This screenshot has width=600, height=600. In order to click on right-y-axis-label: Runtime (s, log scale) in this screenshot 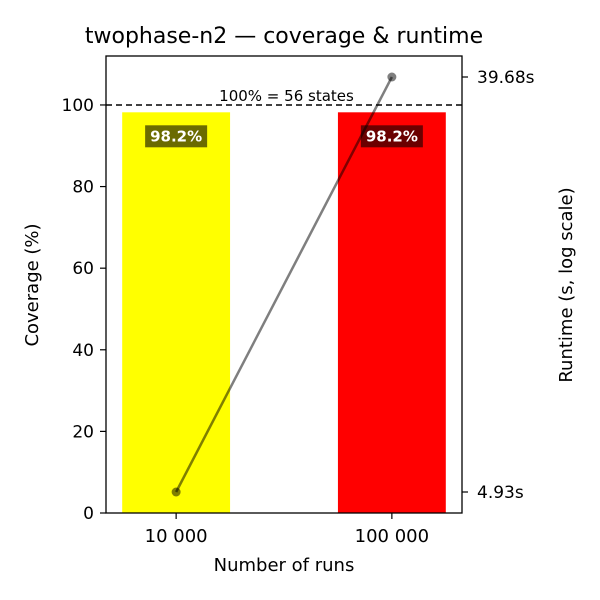, I will do `click(566, 284)`.